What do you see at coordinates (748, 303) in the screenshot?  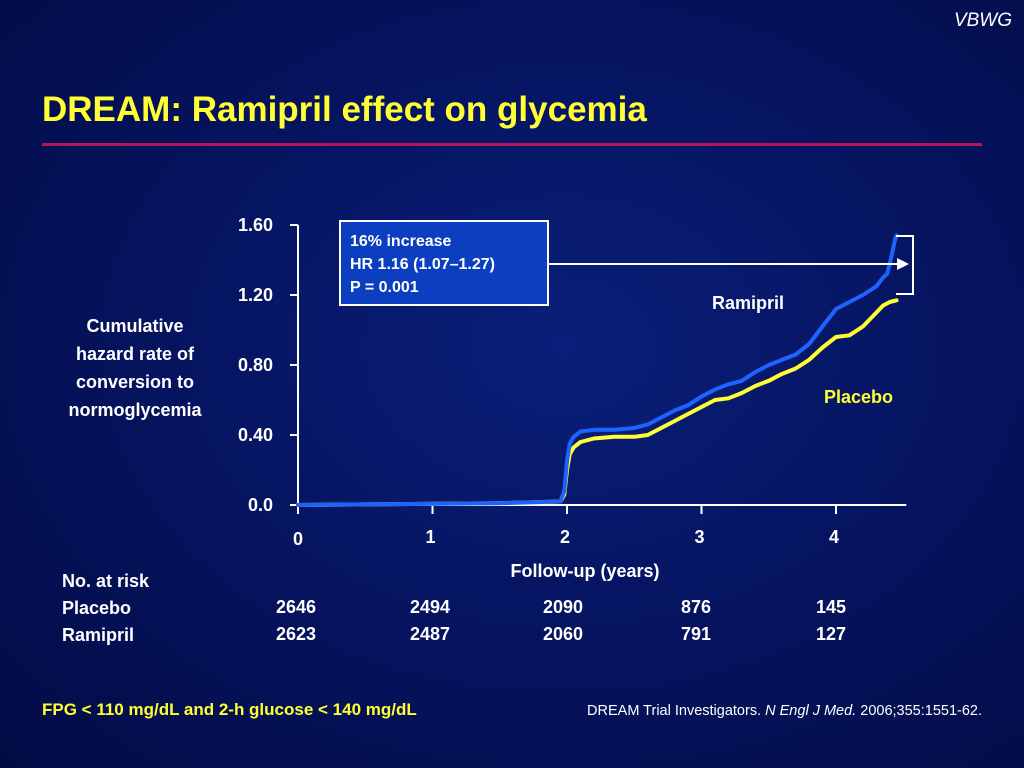 I see `series-label-ramipril: Ramipril` at bounding box center [748, 303].